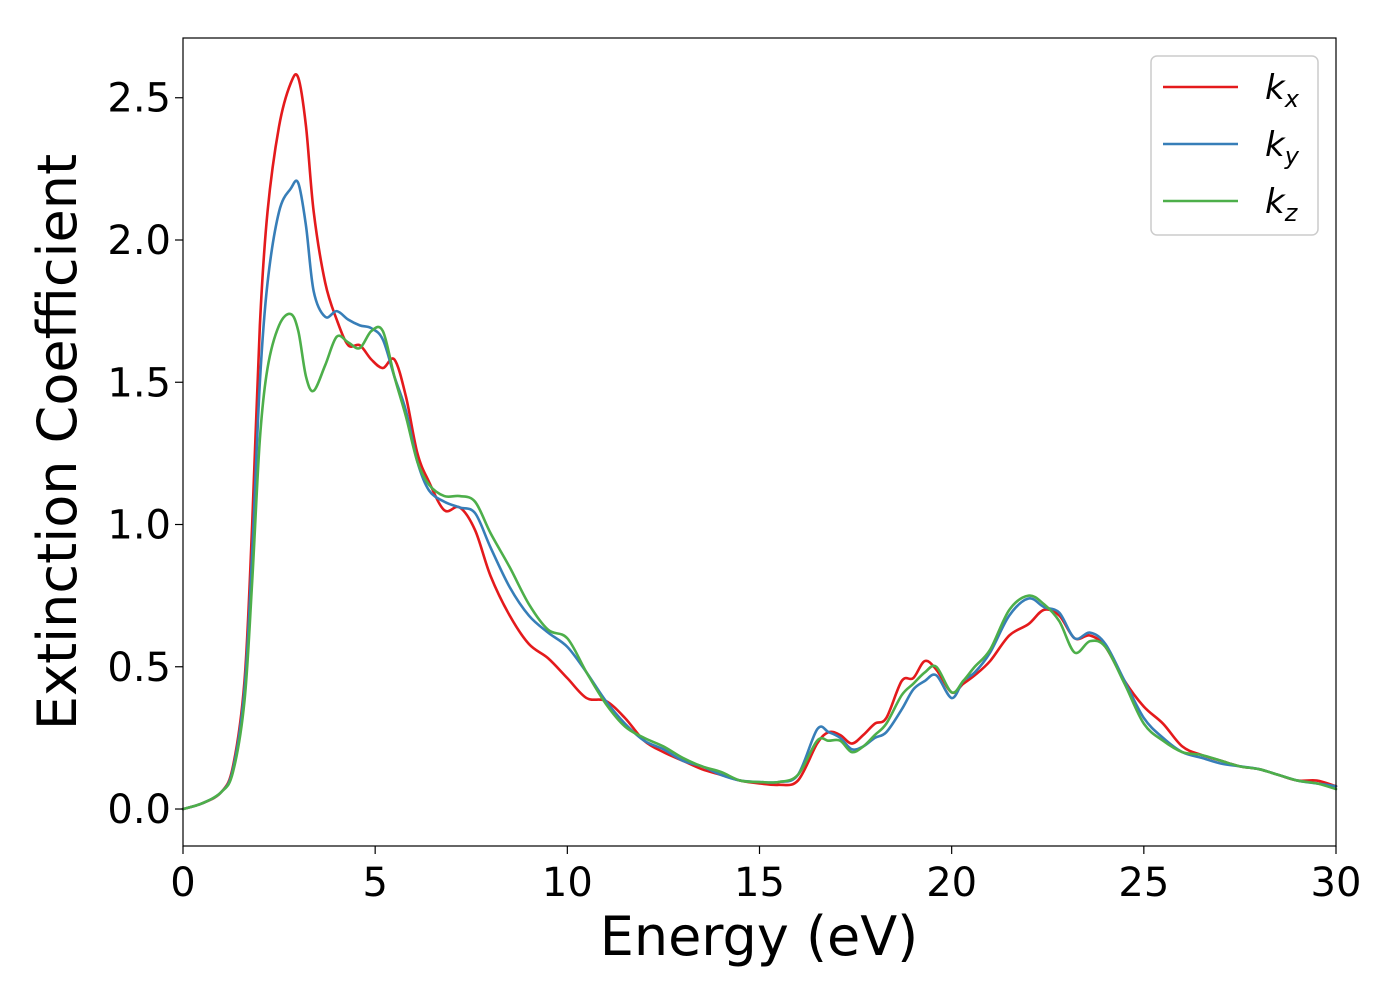 This screenshot has height=1000, width=1400. Describe the element at coordinates (951, 883) in the screenshot. I see `x-tick-label: 20` at that location.